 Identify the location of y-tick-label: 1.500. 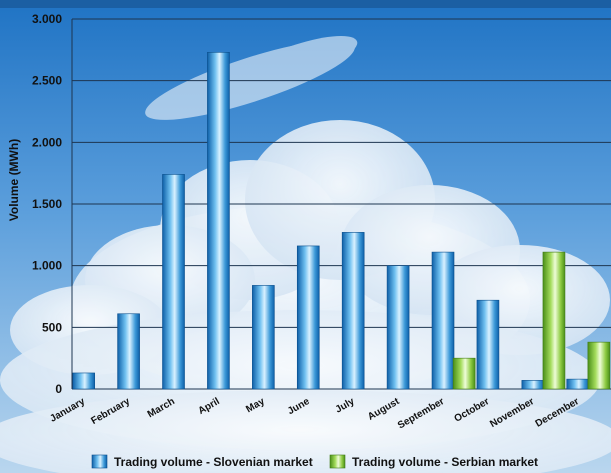
(47, 204).